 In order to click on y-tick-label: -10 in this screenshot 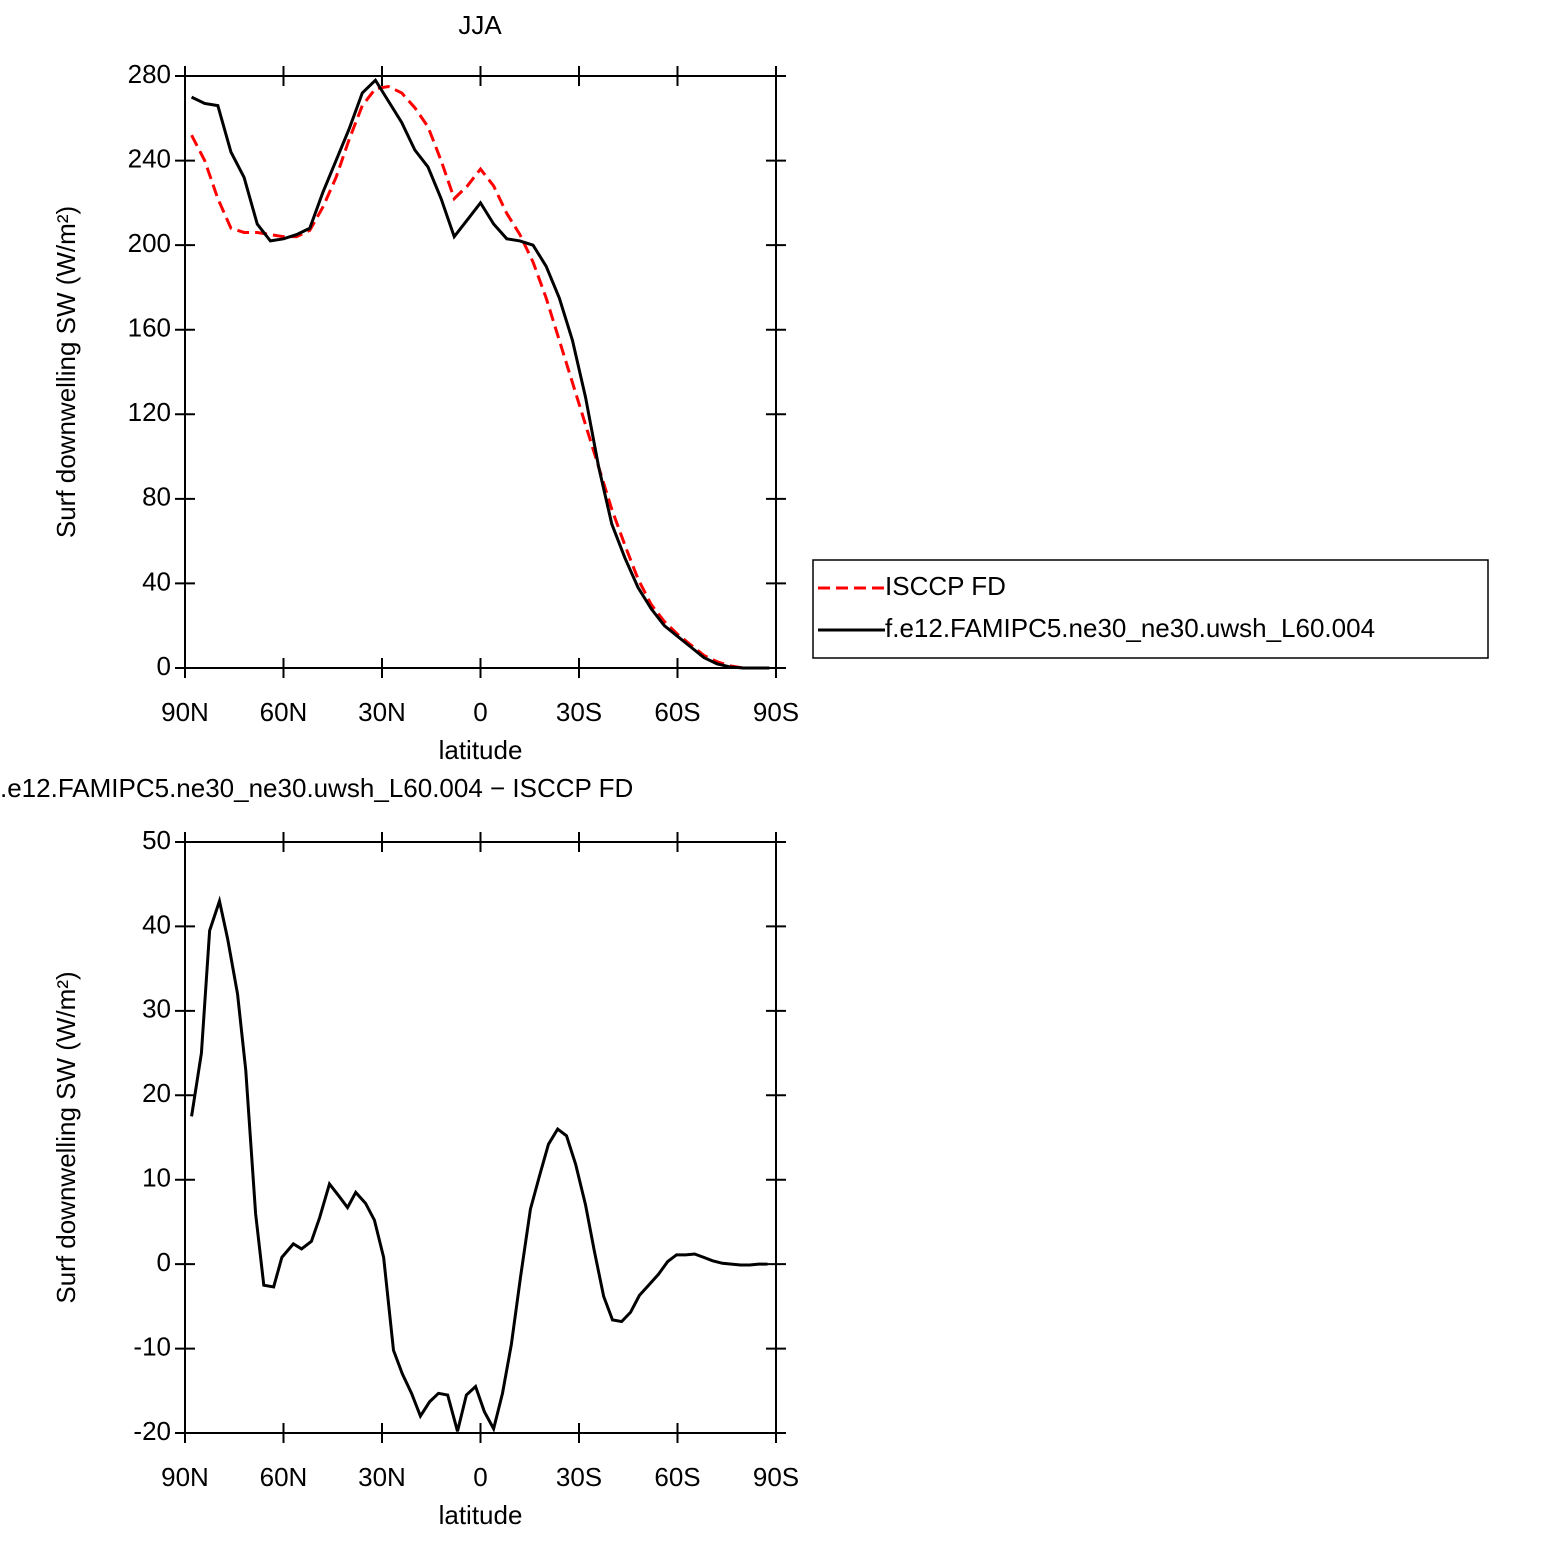, I will do `click(152, 1346)`.